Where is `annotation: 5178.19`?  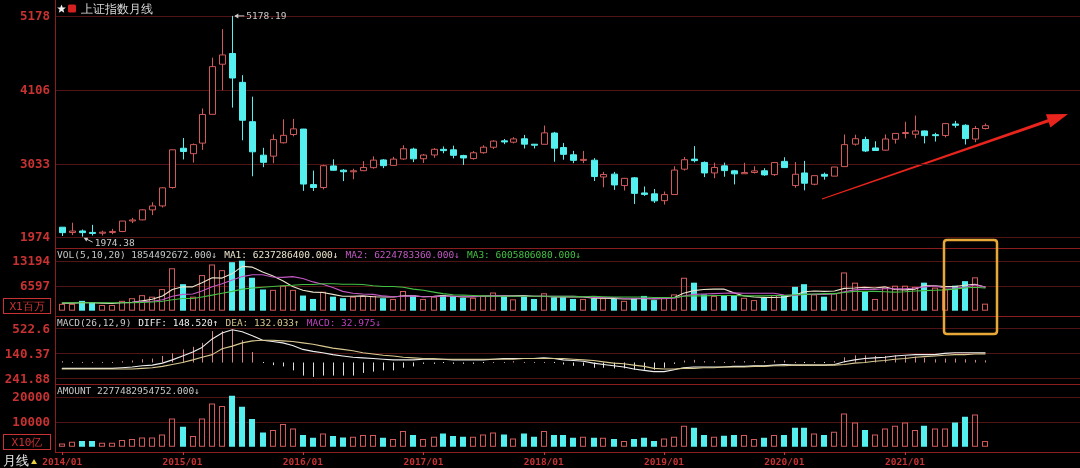
annotation: 5178.19 is located at coordinates (266, 16).